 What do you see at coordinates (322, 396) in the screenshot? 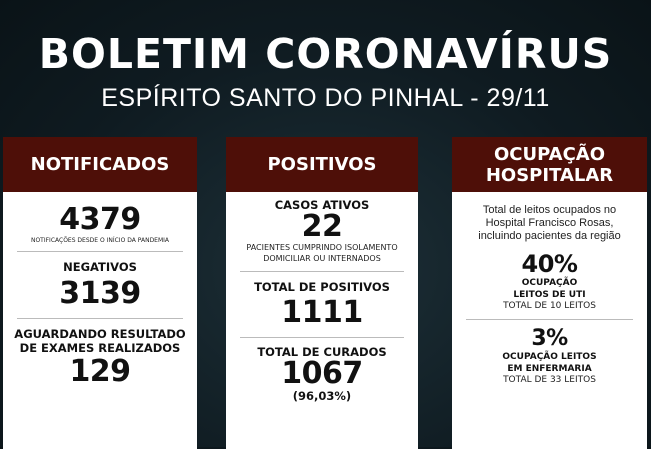
I see `curados-pct: (96,03%)` at bounding box center [322, 396].